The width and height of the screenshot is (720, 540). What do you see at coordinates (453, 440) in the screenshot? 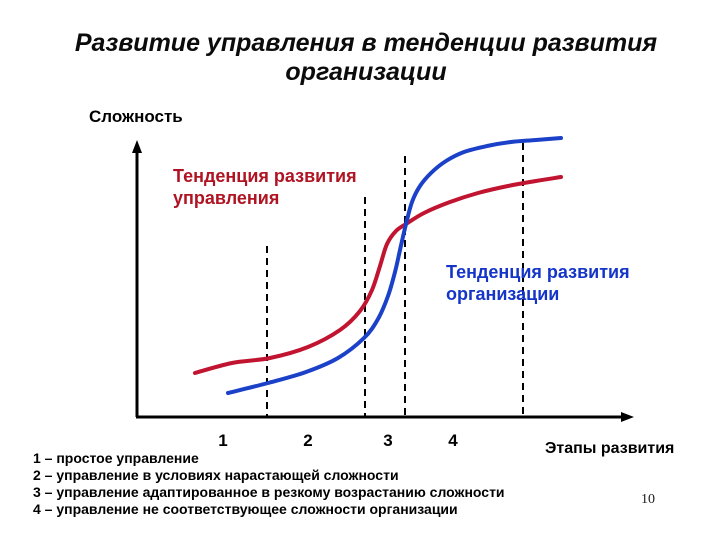
I see `stage-number-4: 4` at bounding box center [453, 440].